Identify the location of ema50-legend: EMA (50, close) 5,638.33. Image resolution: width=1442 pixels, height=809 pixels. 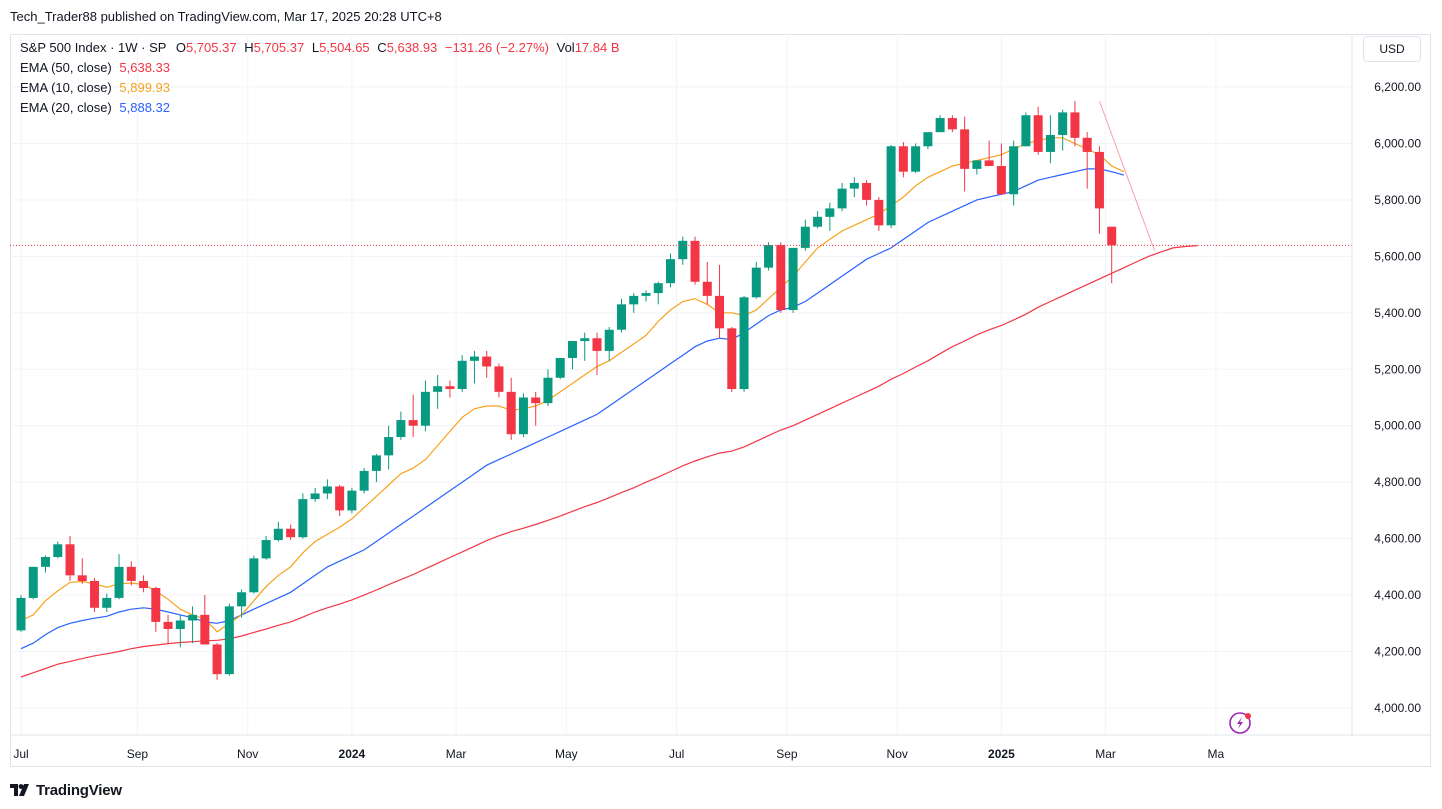
(95, 67).